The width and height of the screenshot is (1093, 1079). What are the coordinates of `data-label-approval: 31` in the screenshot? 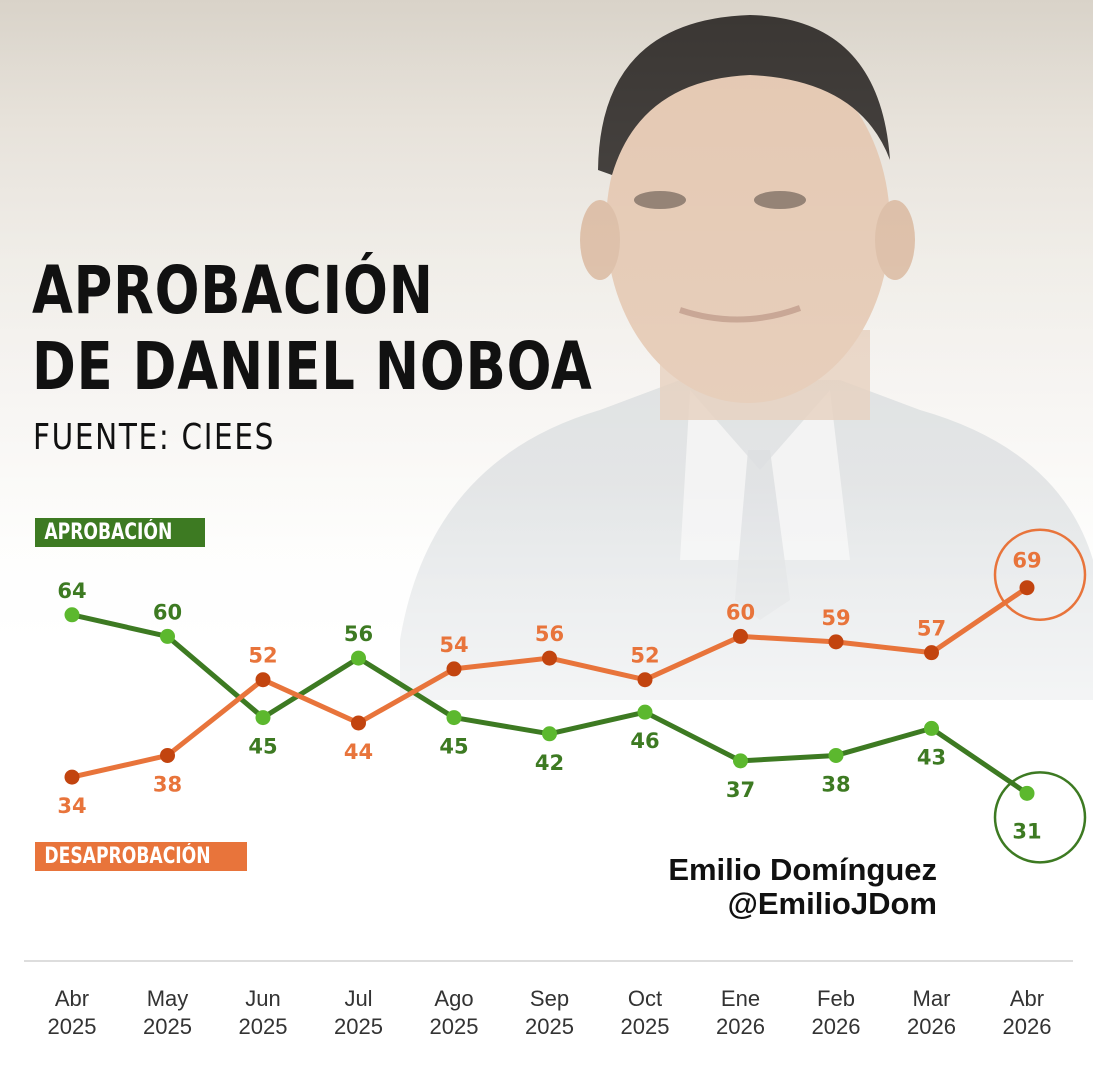 It's located at (1026, 831).